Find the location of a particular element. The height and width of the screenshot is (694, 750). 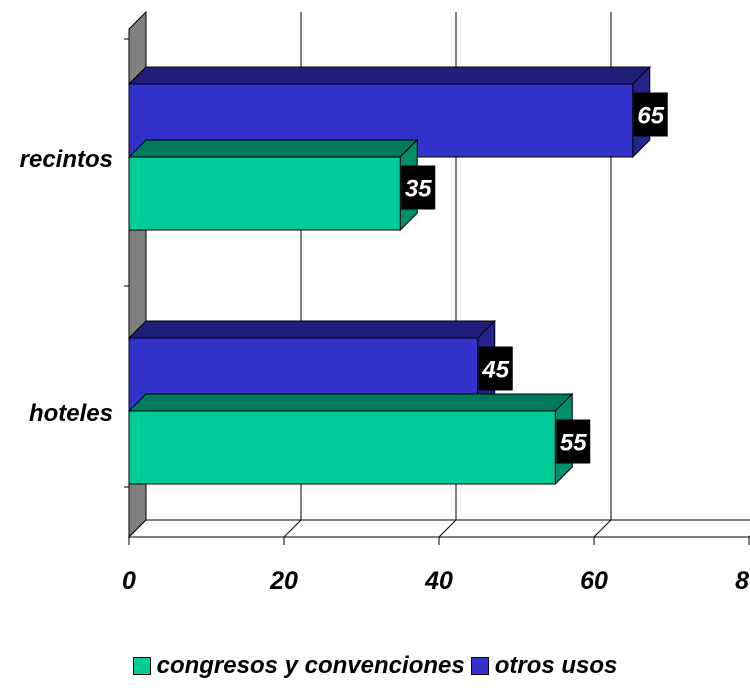

legend-swatch-congresos is located at coordinates (141, 666).